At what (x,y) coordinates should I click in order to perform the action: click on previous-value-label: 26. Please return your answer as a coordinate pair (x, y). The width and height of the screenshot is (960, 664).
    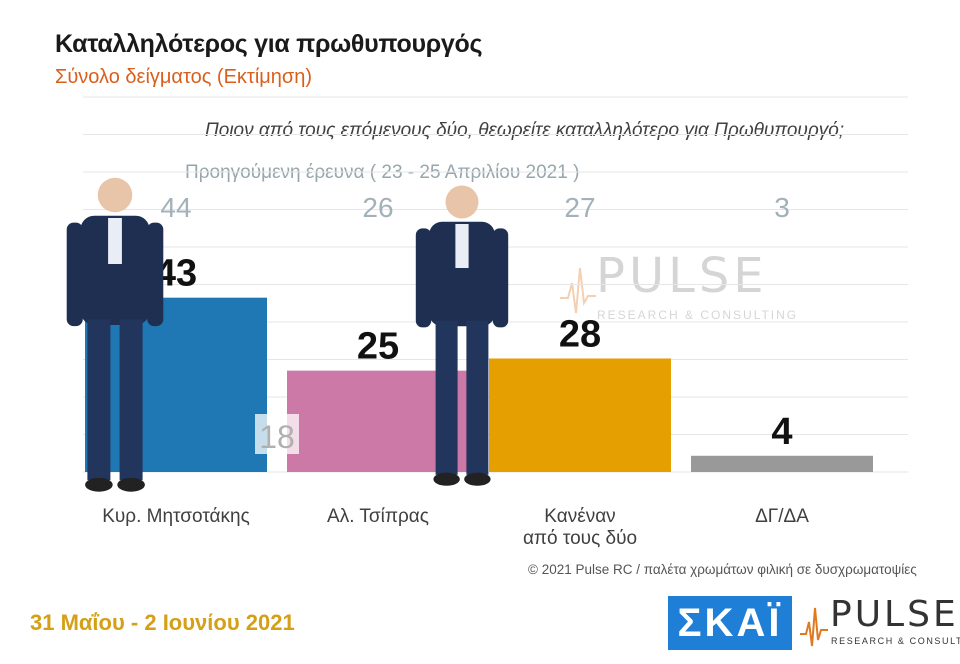
    Looking at the image, I should click on (377, 207).